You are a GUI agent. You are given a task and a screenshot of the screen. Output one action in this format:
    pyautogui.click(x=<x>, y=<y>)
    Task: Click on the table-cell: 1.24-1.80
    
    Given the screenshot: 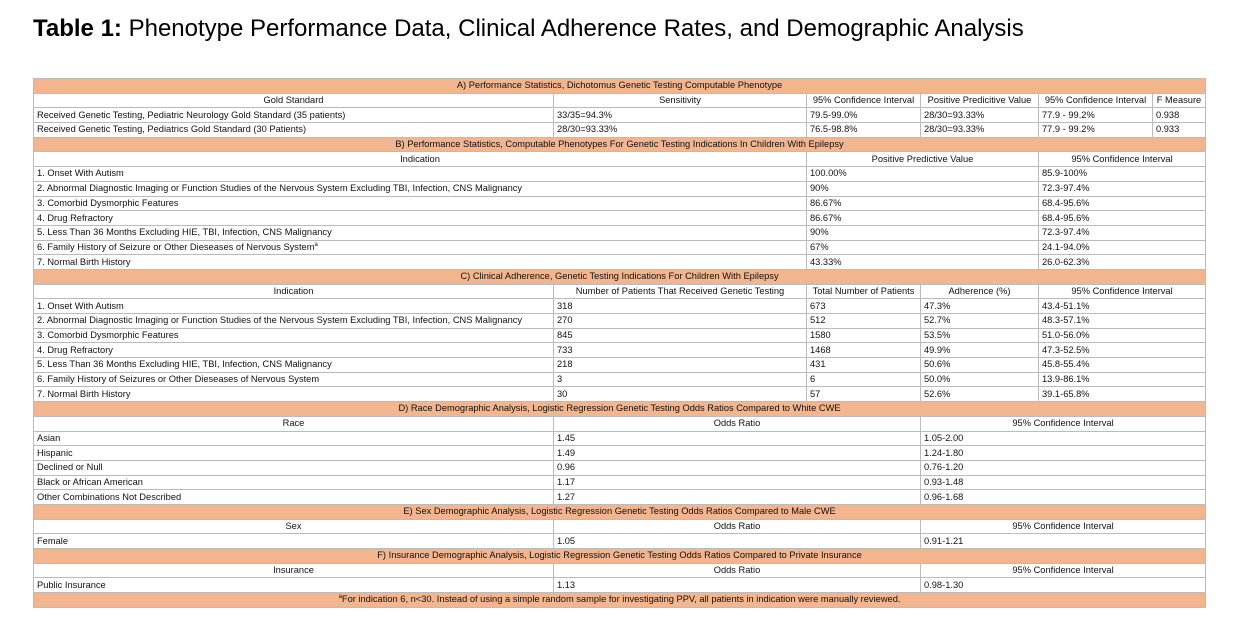 What is the action you would take?
    pyautogui.click(x=1063, y=453)
    